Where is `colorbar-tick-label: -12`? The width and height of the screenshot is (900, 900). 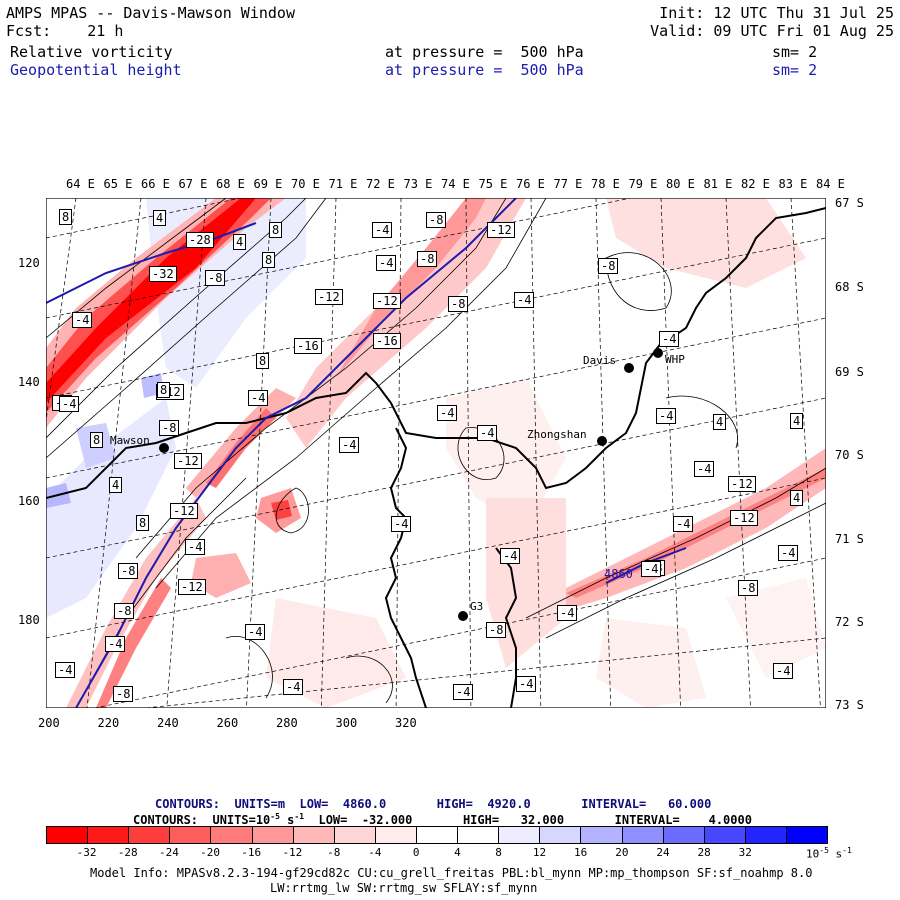
colorbar-tick-label: -12 is located at coordinates (292, 852).